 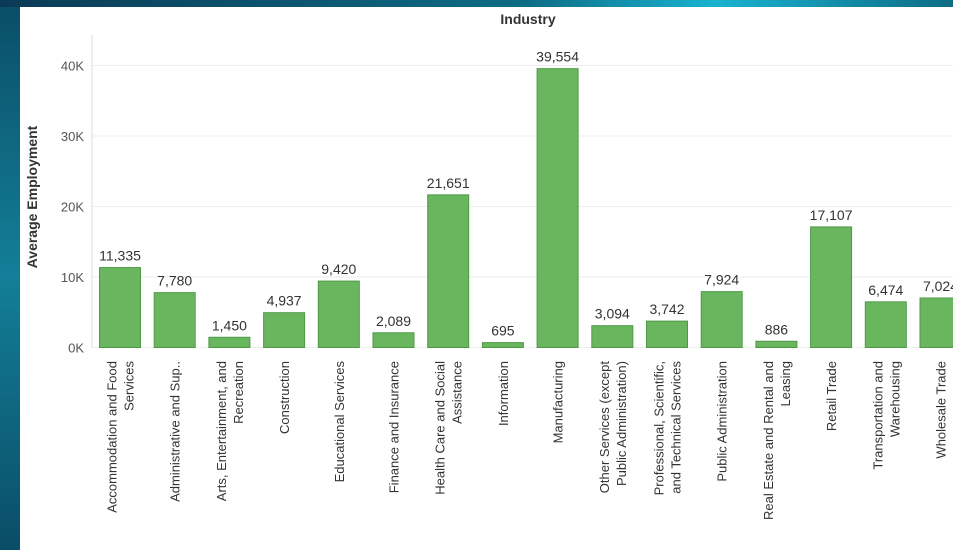 I want to click on category-label: Administrative and Sup.., so click(x=175, y=431).